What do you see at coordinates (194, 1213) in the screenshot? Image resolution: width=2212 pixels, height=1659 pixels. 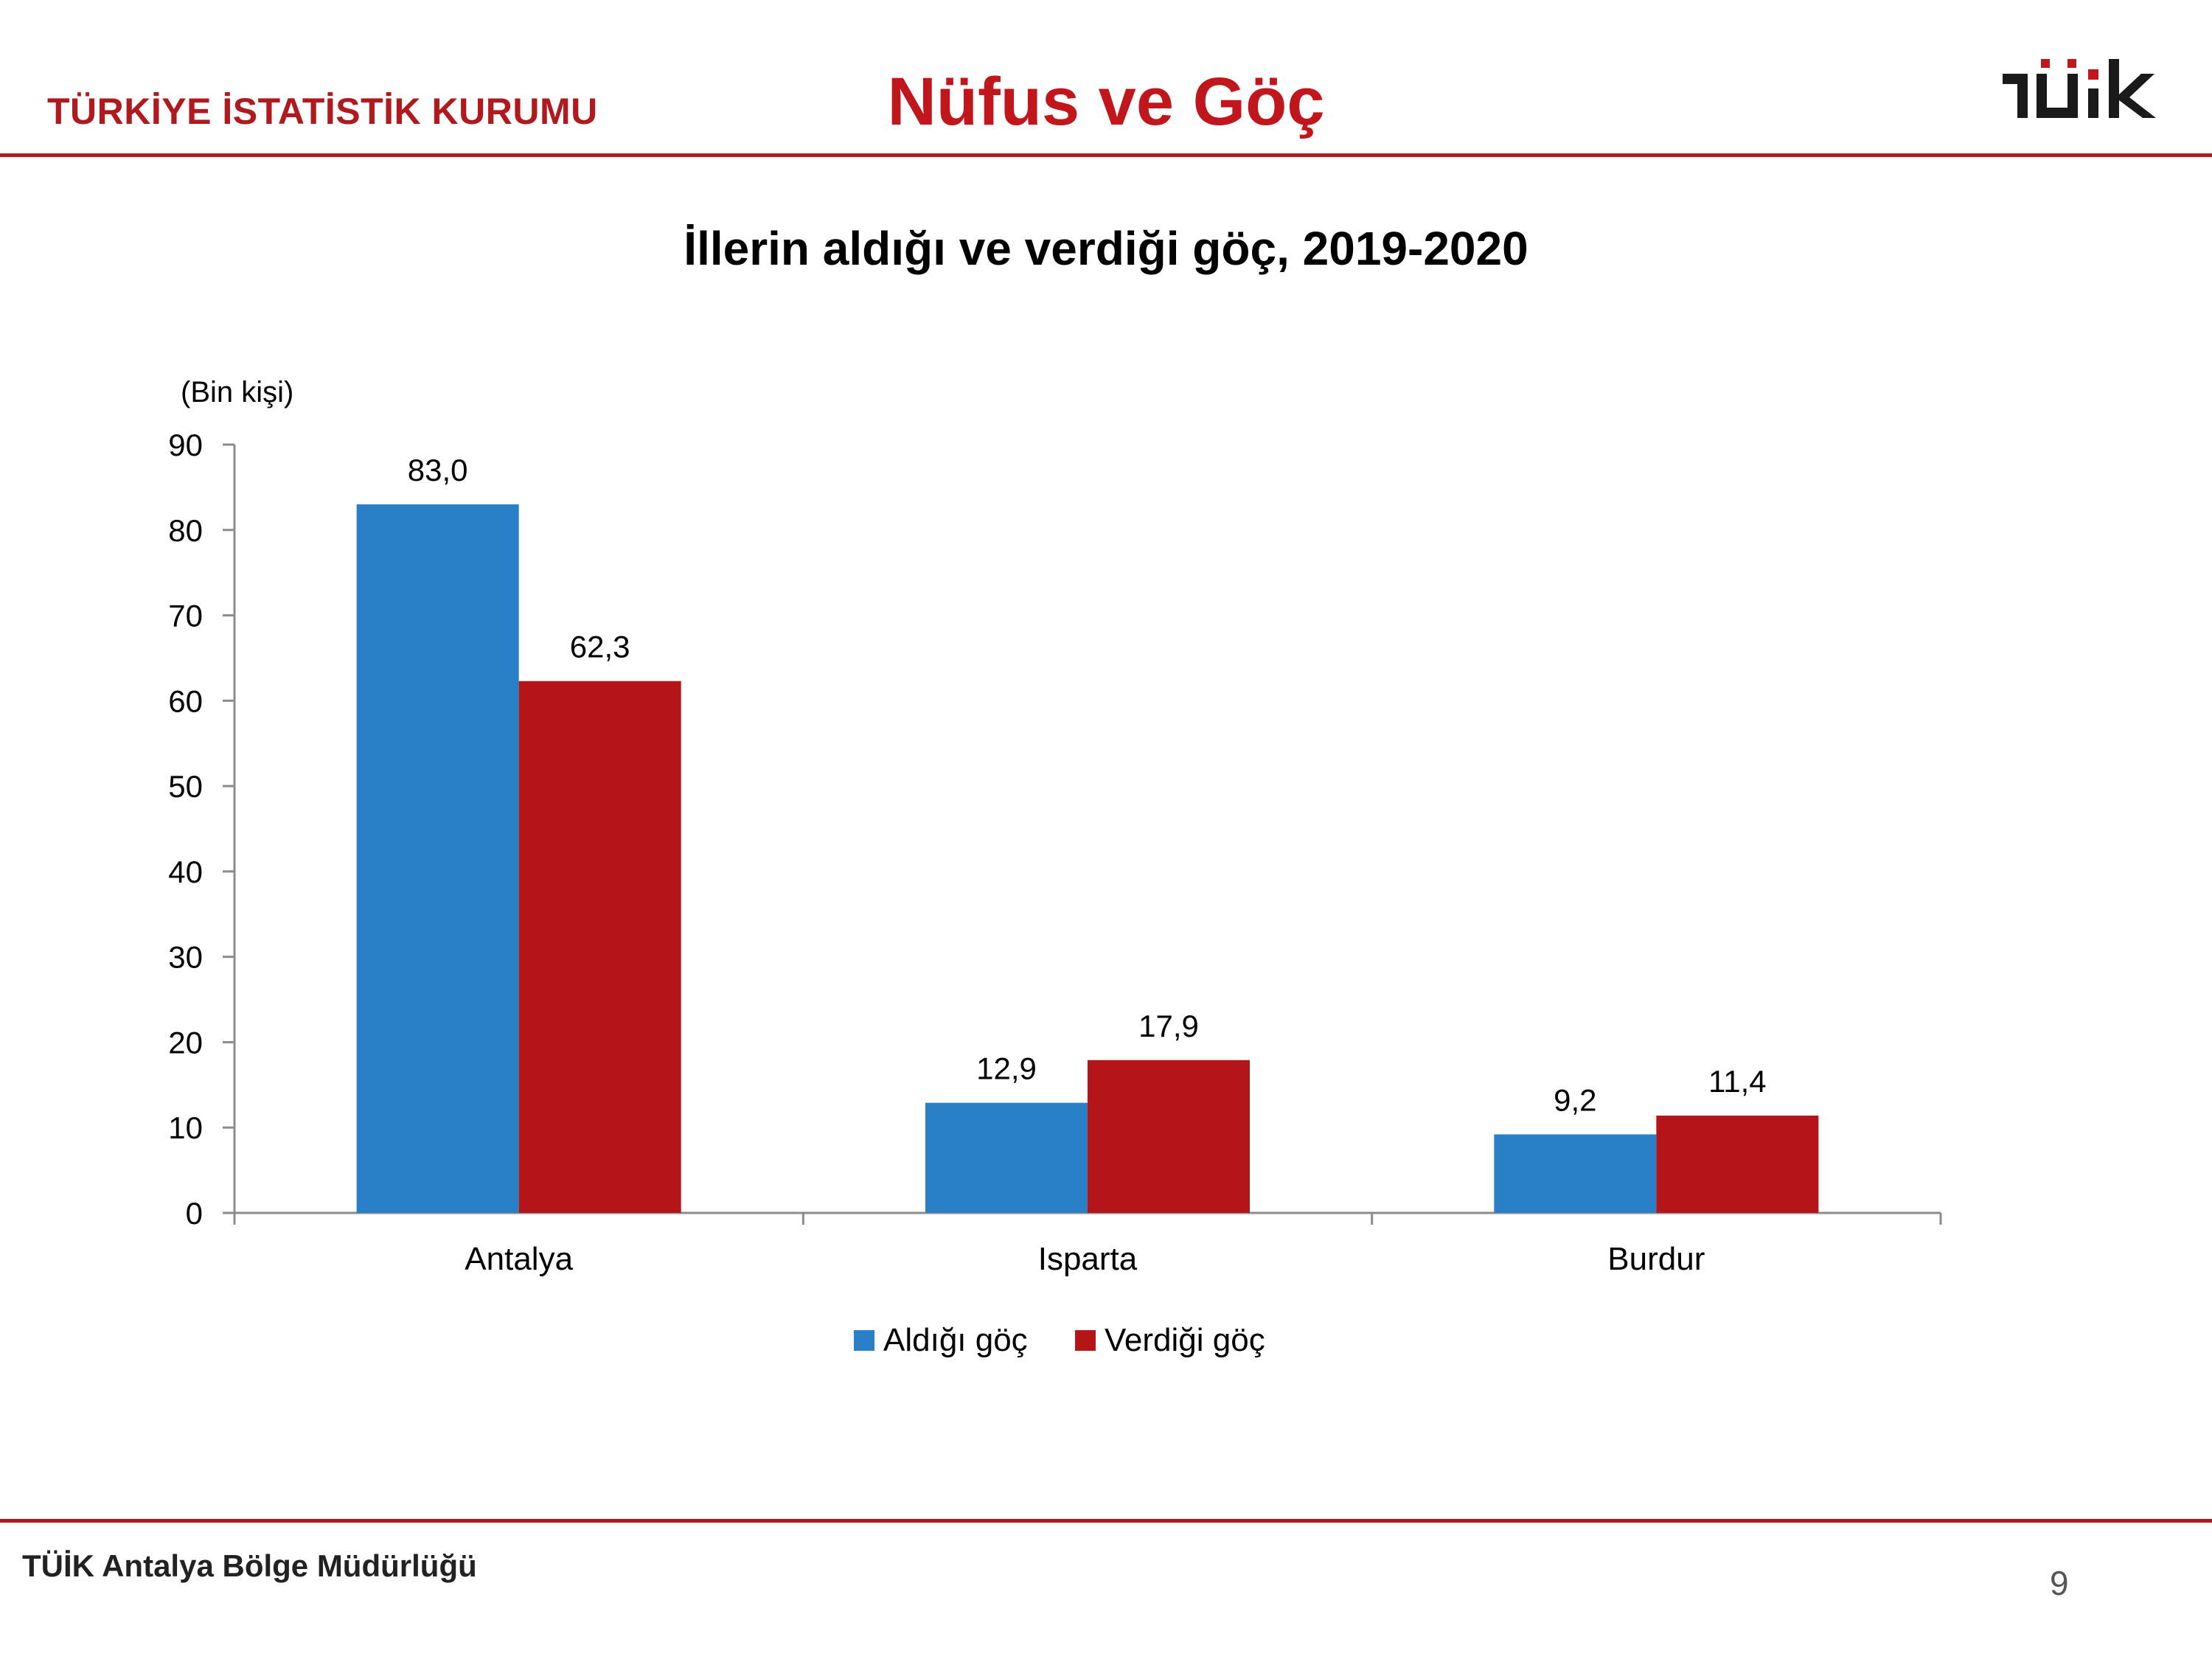 I see `y-tick-label: 0` at bounding box center [194, 1213].